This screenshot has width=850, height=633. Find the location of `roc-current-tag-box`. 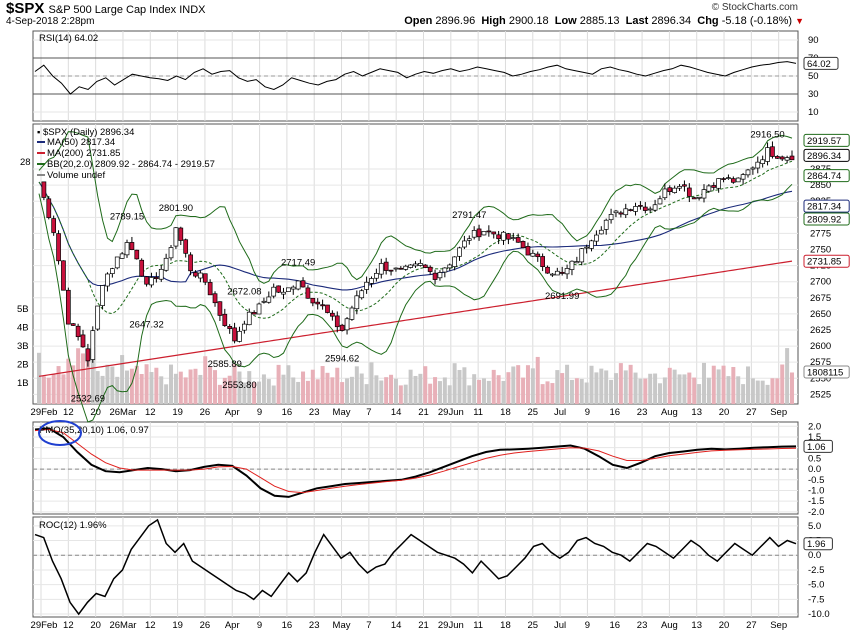

roc-current-tag-box is located at coordinates (818, 544).